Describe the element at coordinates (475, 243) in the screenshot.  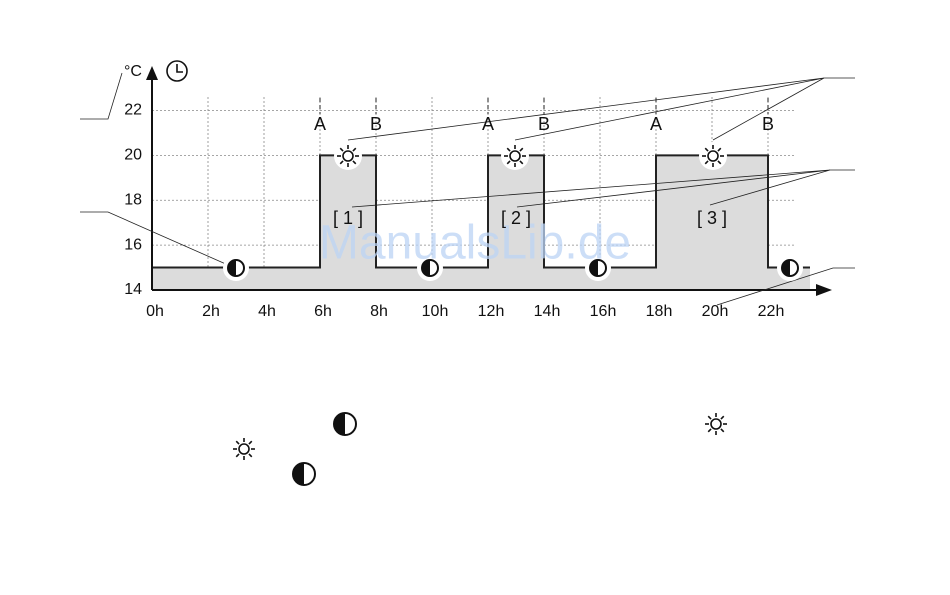
I see `watermark: ManualsLib.de` at that location.